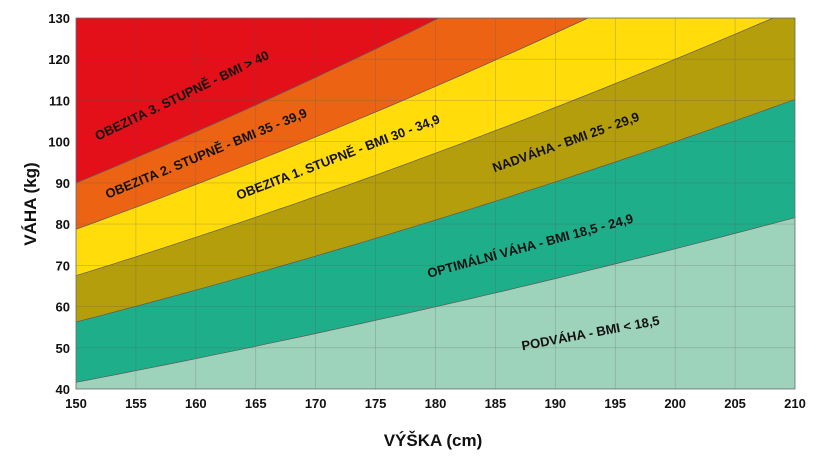 This screenshot has height=458, width=840. Describe the element at coordinates (496, 403) in the screenshot. I see `x-tick-label: 185` at that location.